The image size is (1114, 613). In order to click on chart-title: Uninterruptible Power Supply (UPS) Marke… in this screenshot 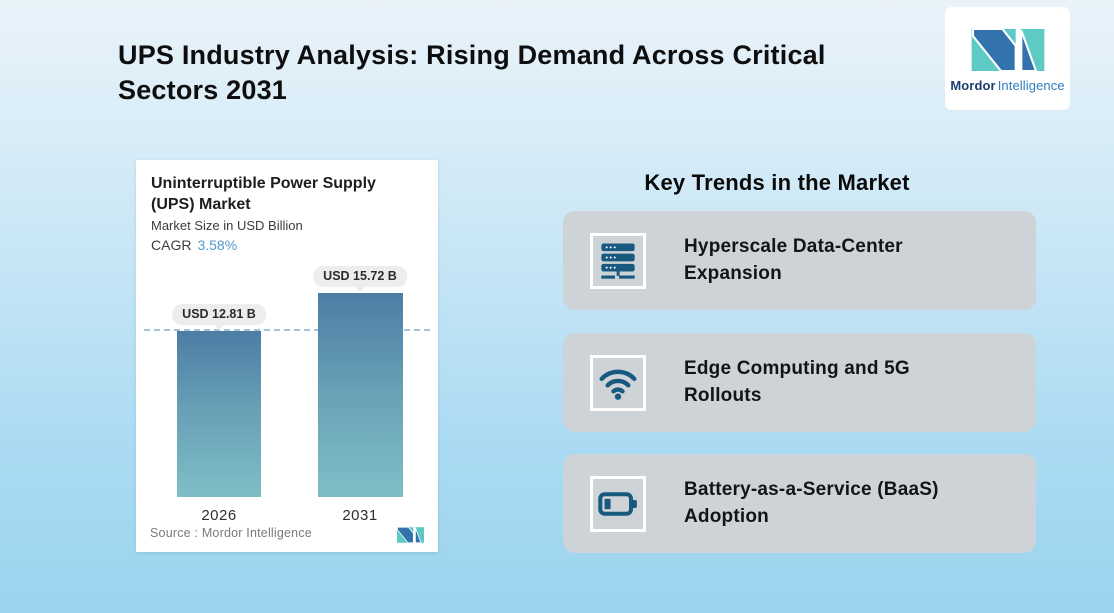, I will do `click(263, 194)`.